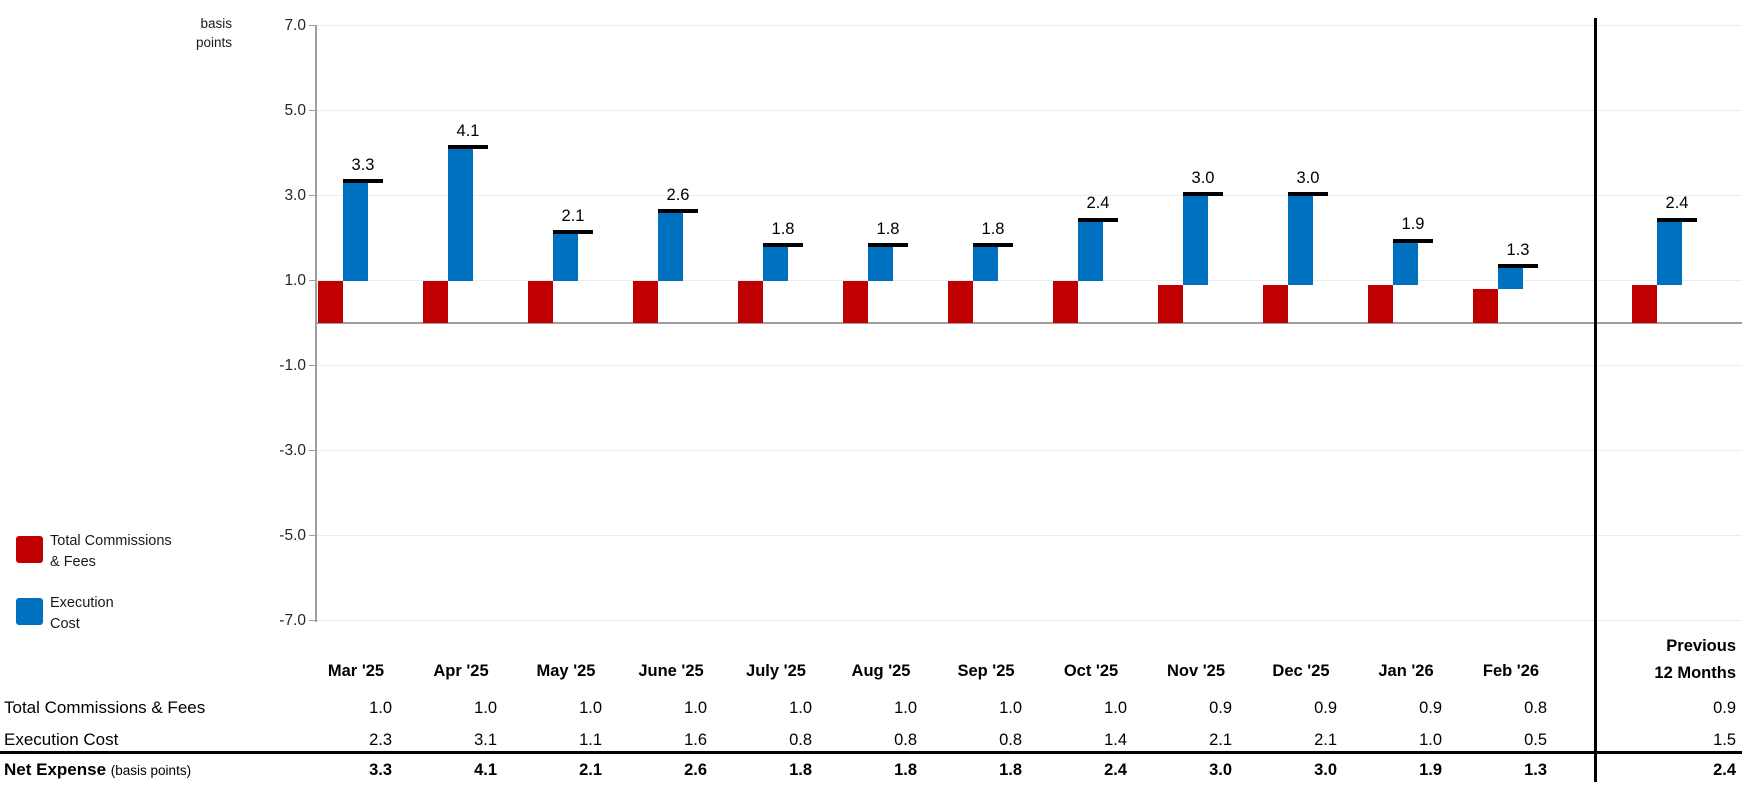  I want to click on net-expense-value-label: 1.9, so click(1413, 224).